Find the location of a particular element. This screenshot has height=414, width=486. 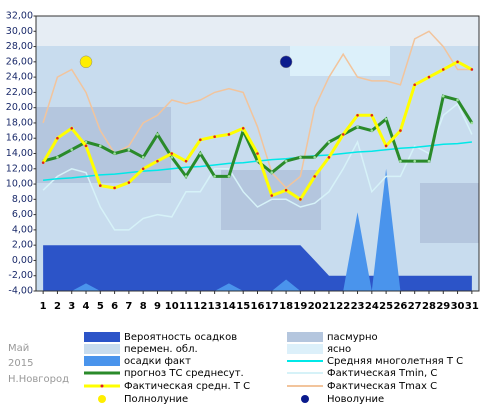

year: 2015 is located at coordinates (20, 363).